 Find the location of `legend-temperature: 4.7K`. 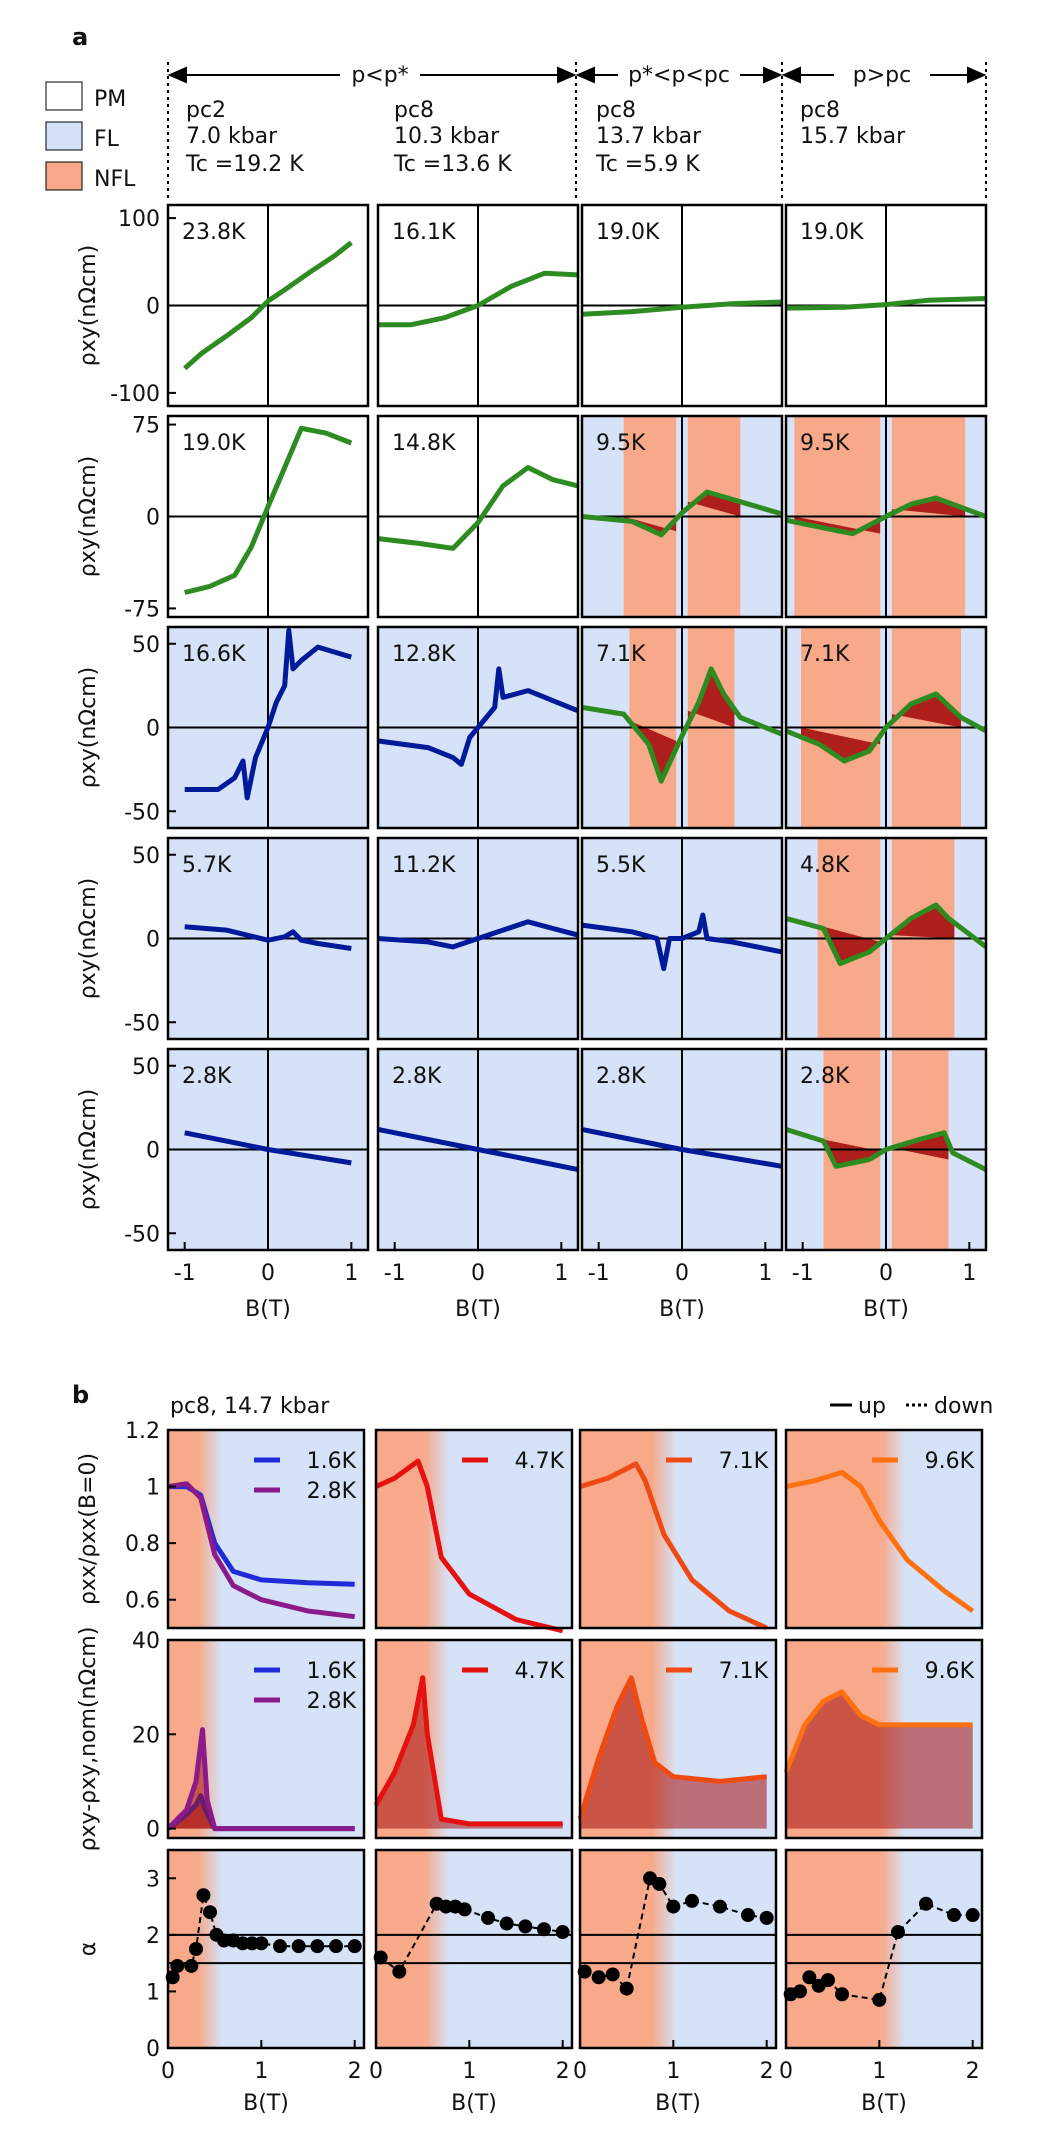

legend-temperature: 4.7K is located at coordinates (540, 1671).